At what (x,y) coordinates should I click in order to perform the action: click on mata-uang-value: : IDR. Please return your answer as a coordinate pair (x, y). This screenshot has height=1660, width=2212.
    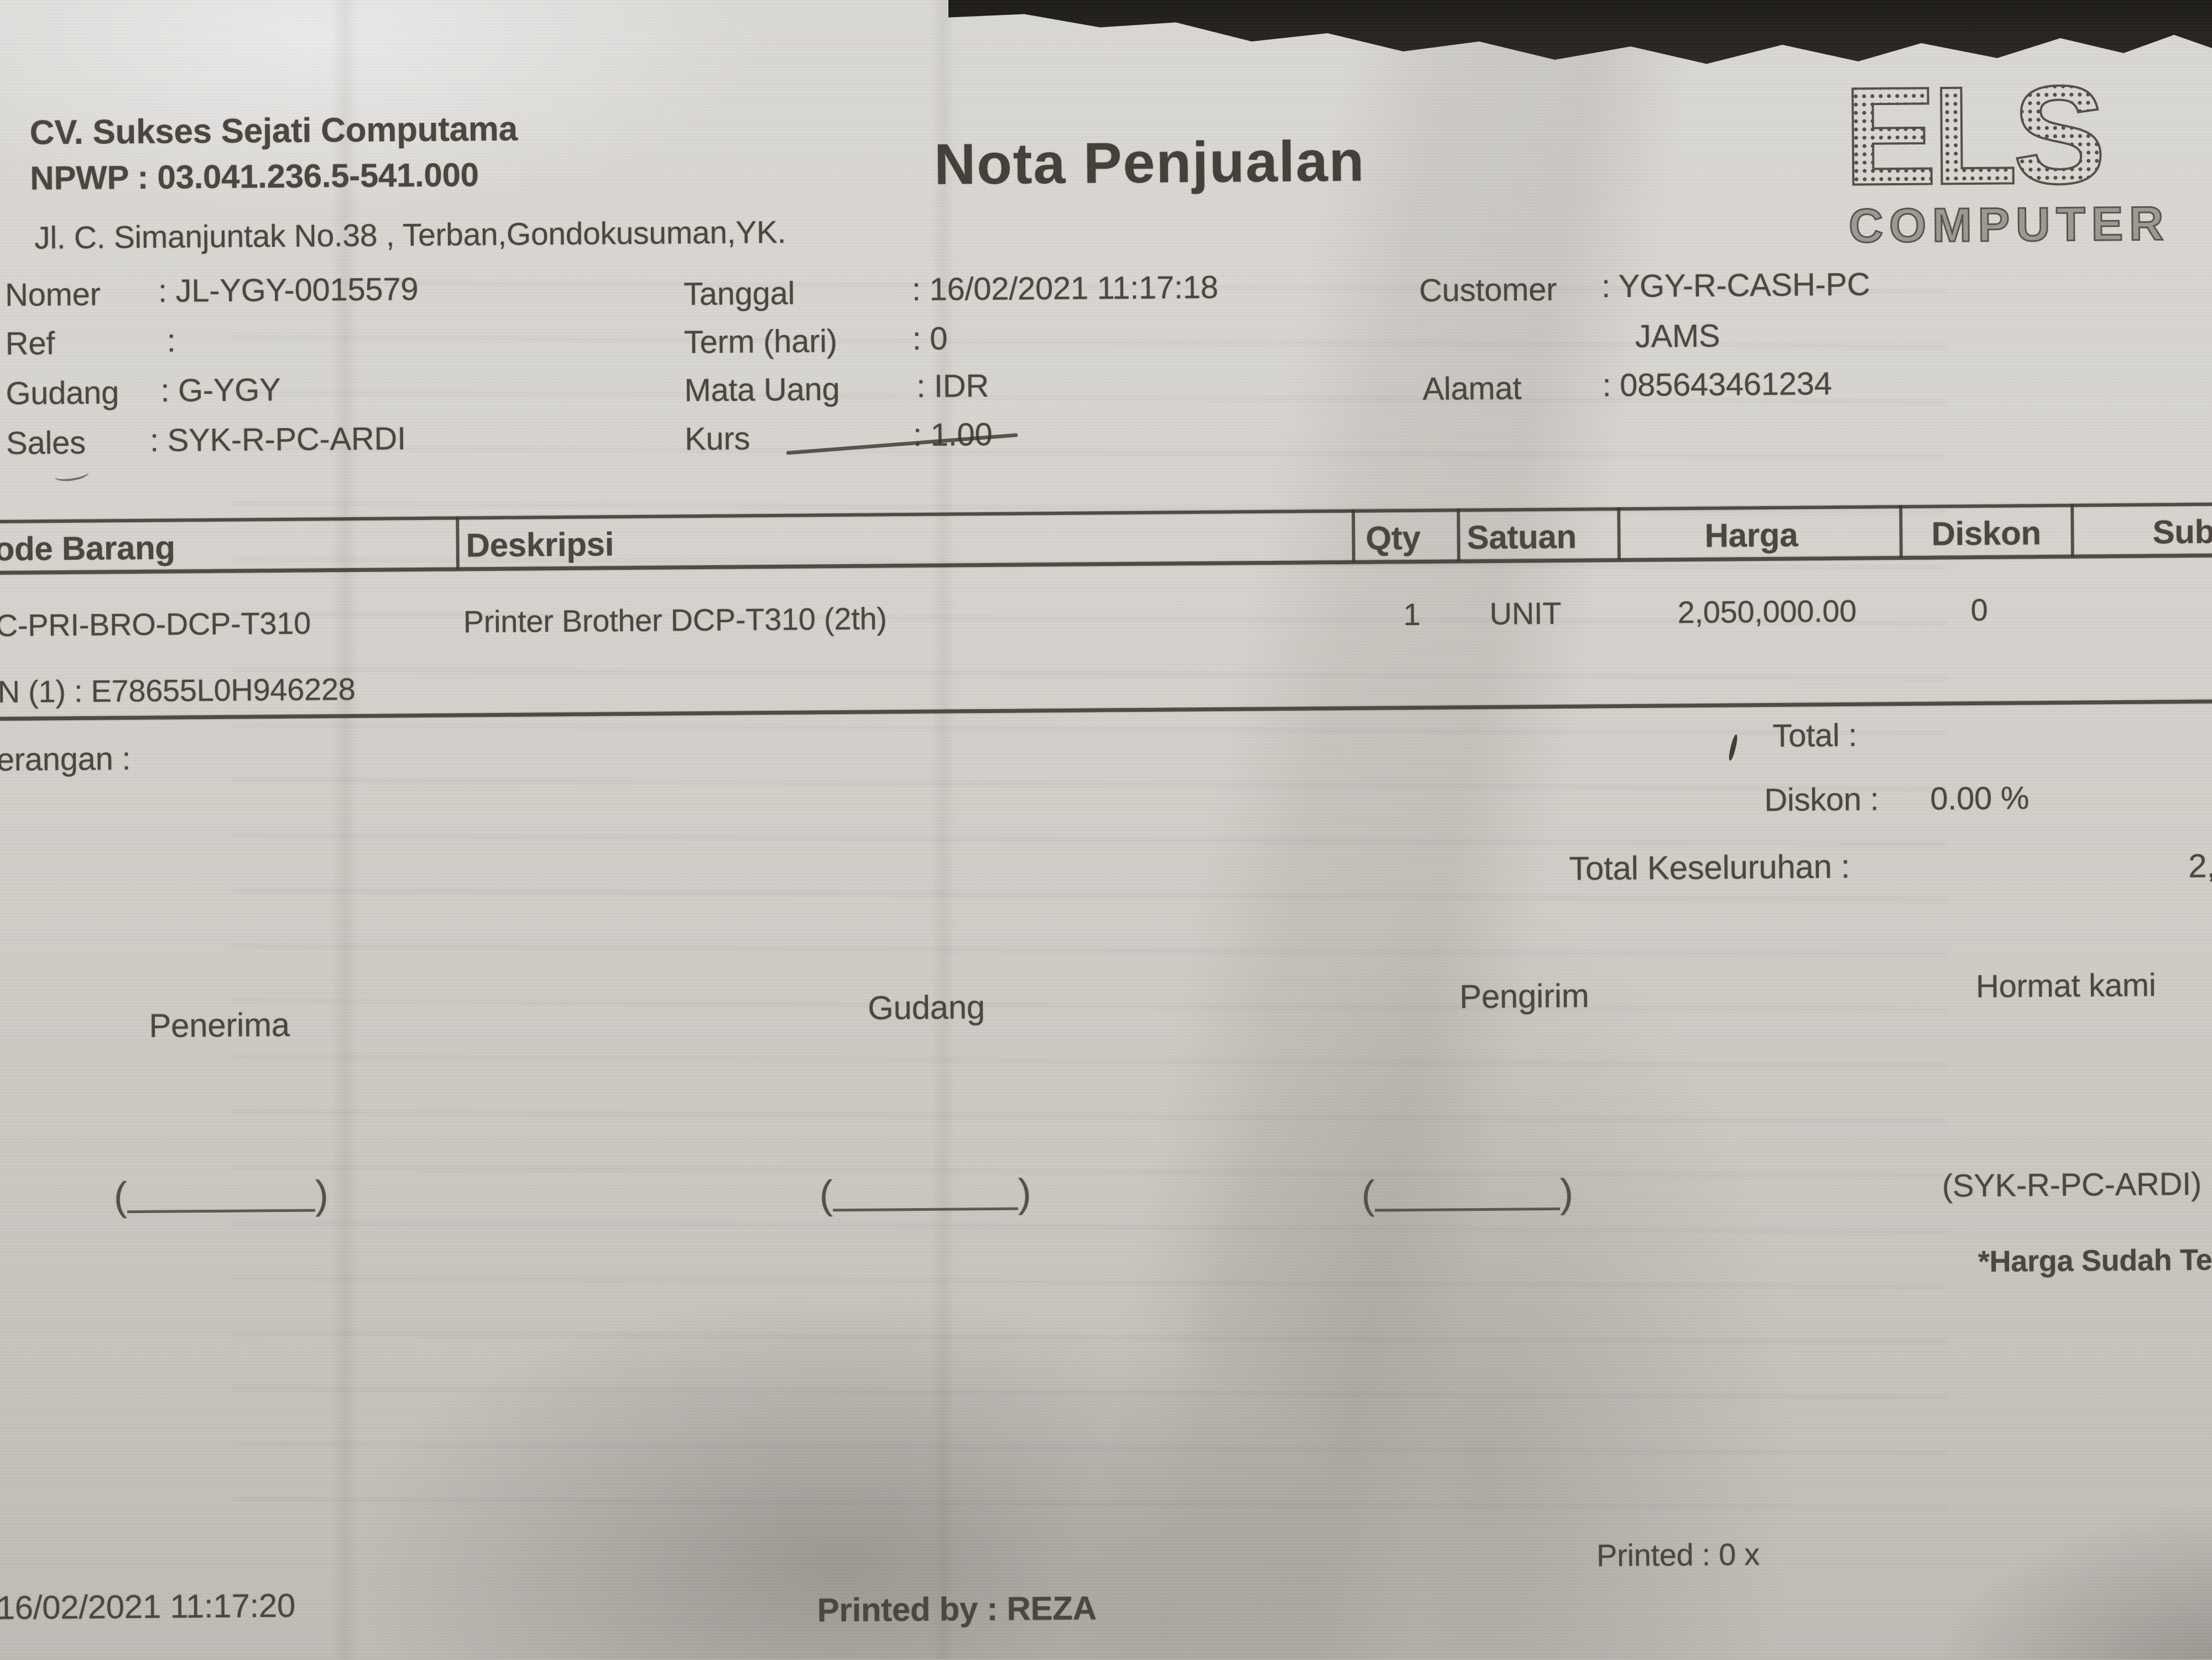
    Looking at the image, I should click on (953, 385).